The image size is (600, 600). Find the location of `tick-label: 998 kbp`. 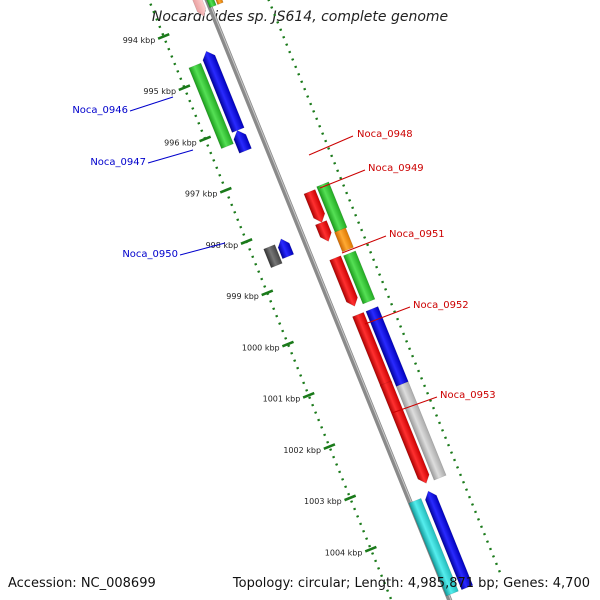

tick-label: 998 kbp is located at coordinates (222, 245).